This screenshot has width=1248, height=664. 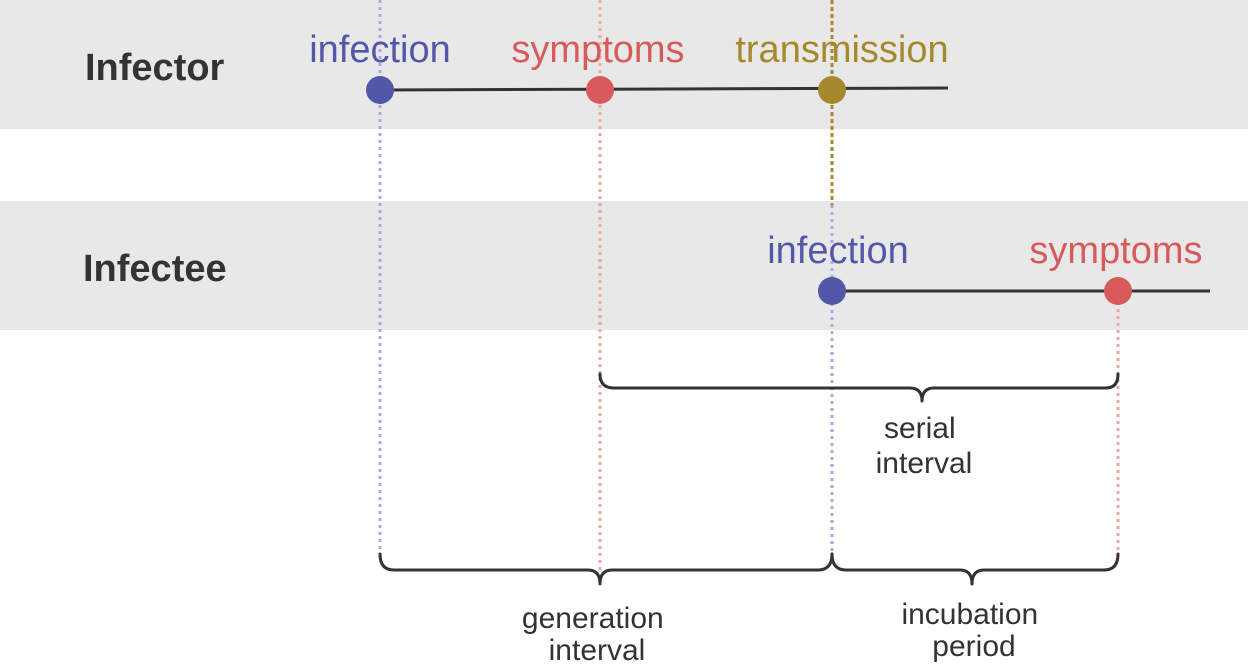 I want to click on infector-symptoms-marker, so click(x=600, y=90).